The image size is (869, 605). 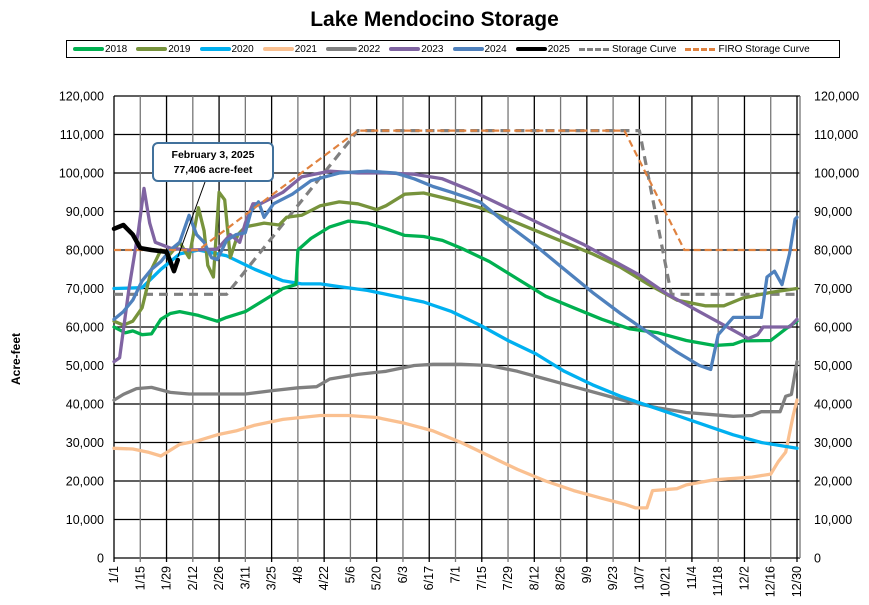 I want to click on y-tick-label-right: 90,000, so click(x=833, y=212).